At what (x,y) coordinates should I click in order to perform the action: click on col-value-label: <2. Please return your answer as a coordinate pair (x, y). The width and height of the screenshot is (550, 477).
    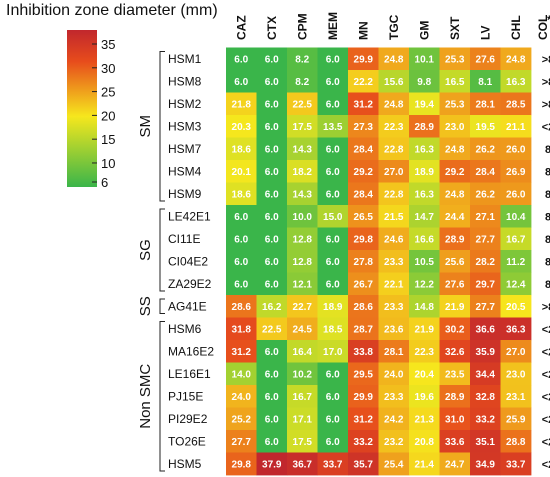
    Looking at the image, I should click on (546, 420).